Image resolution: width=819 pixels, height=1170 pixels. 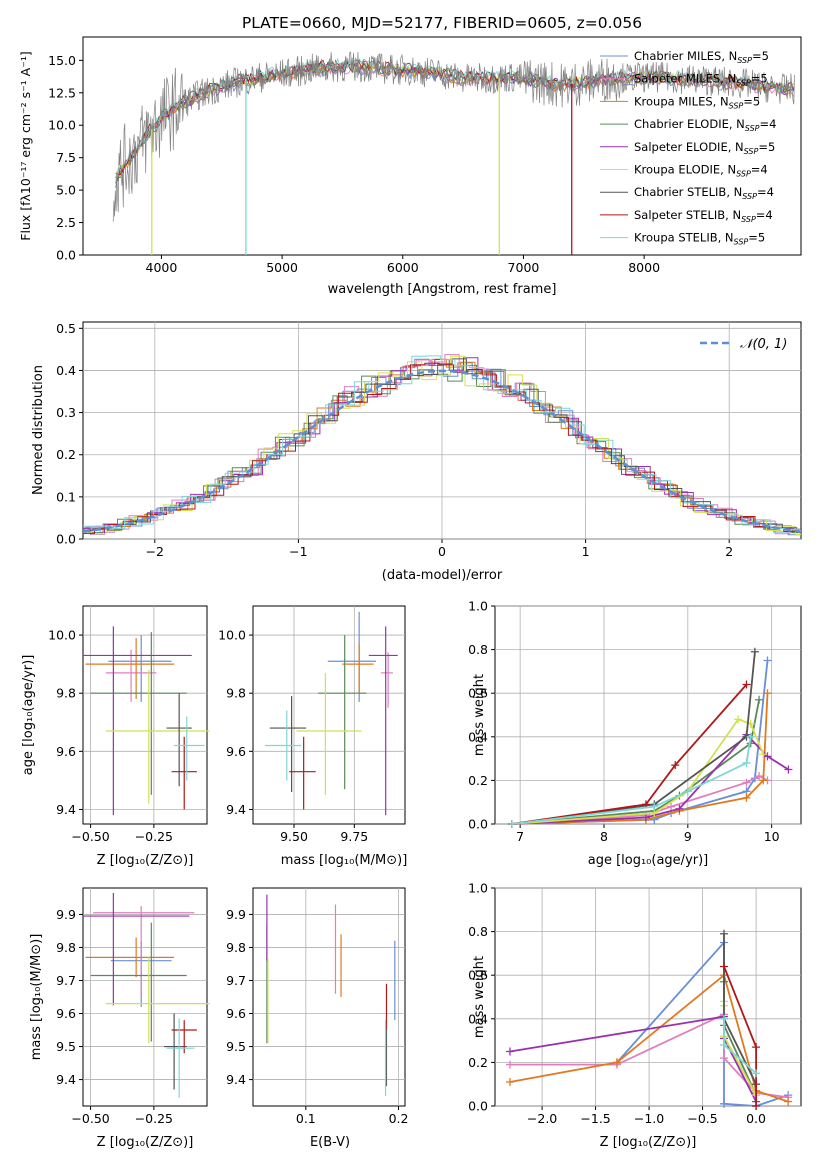 I want to click on residuals-legend: 𝒩(0, 1), so click(x=743, y=344).